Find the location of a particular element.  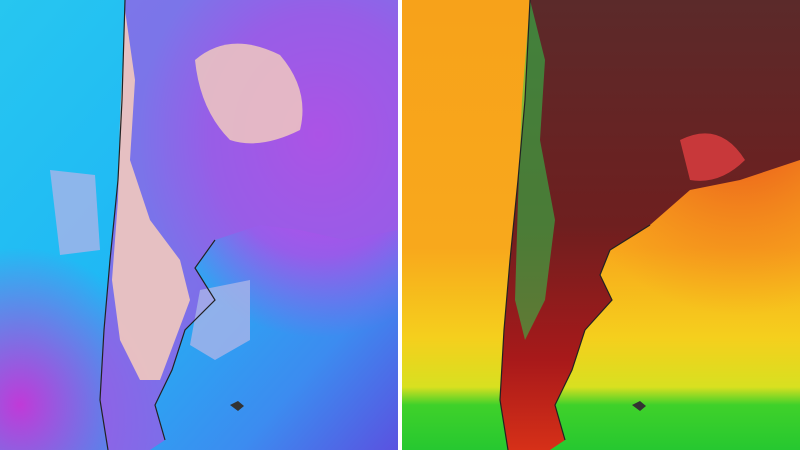

left-dry-zone is located at coordinates (249, 93).